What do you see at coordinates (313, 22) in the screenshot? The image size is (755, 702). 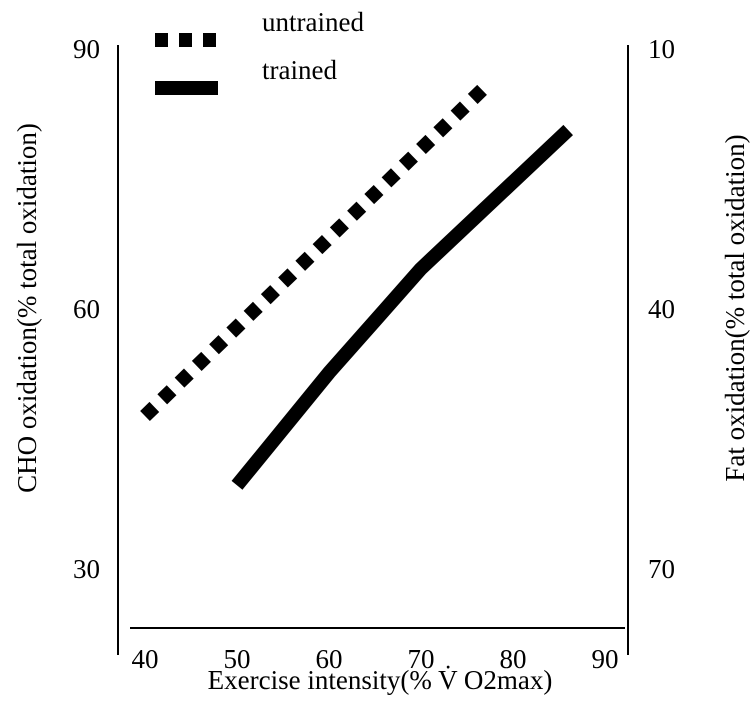 I see `legend-label: untrained` at bounding box center [313, 22].